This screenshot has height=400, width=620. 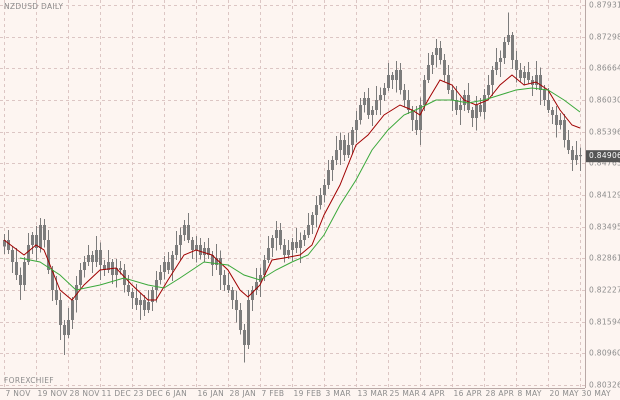 What do you see at coordinates (273, 393) in the screenshot?
I see `x-tick-label: 7 FEB` at bounding box center [273, 393].